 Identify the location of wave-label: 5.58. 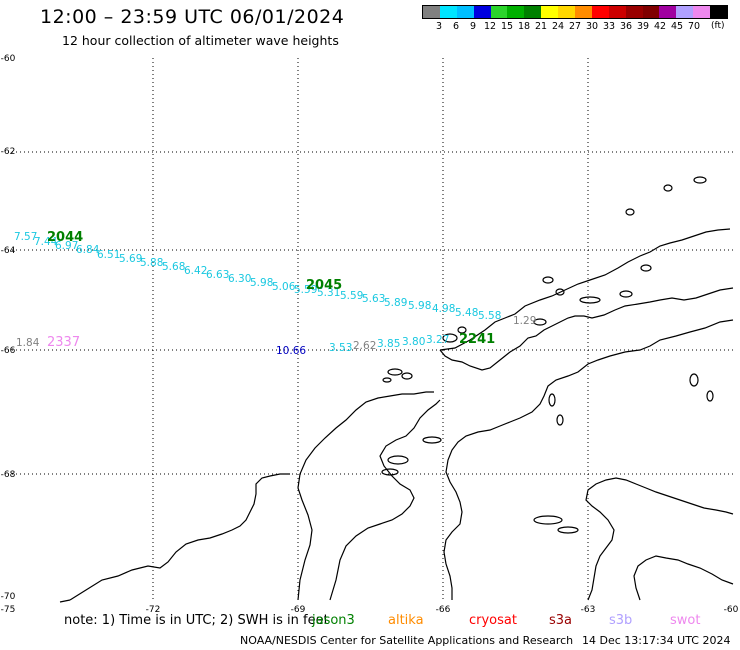
(489, 316).